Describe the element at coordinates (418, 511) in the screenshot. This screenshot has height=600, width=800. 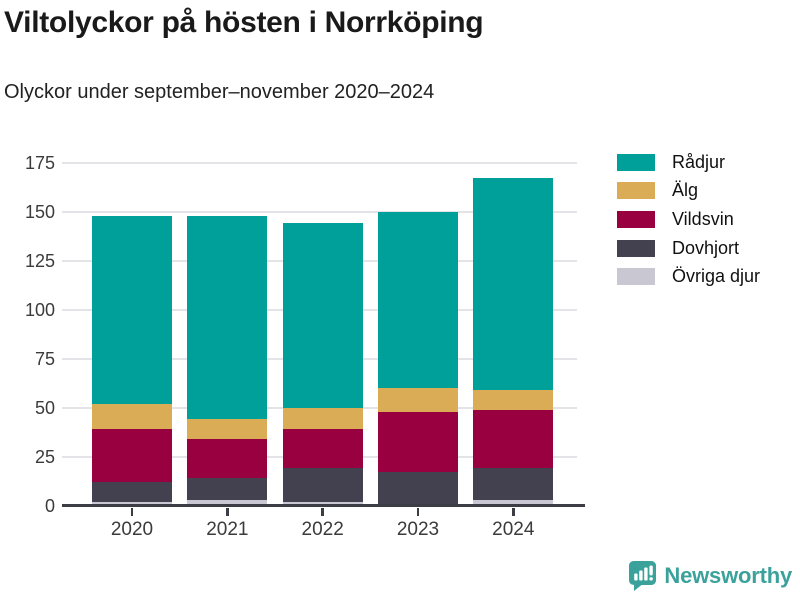
I see `x-axis-tick-2023` at that location.